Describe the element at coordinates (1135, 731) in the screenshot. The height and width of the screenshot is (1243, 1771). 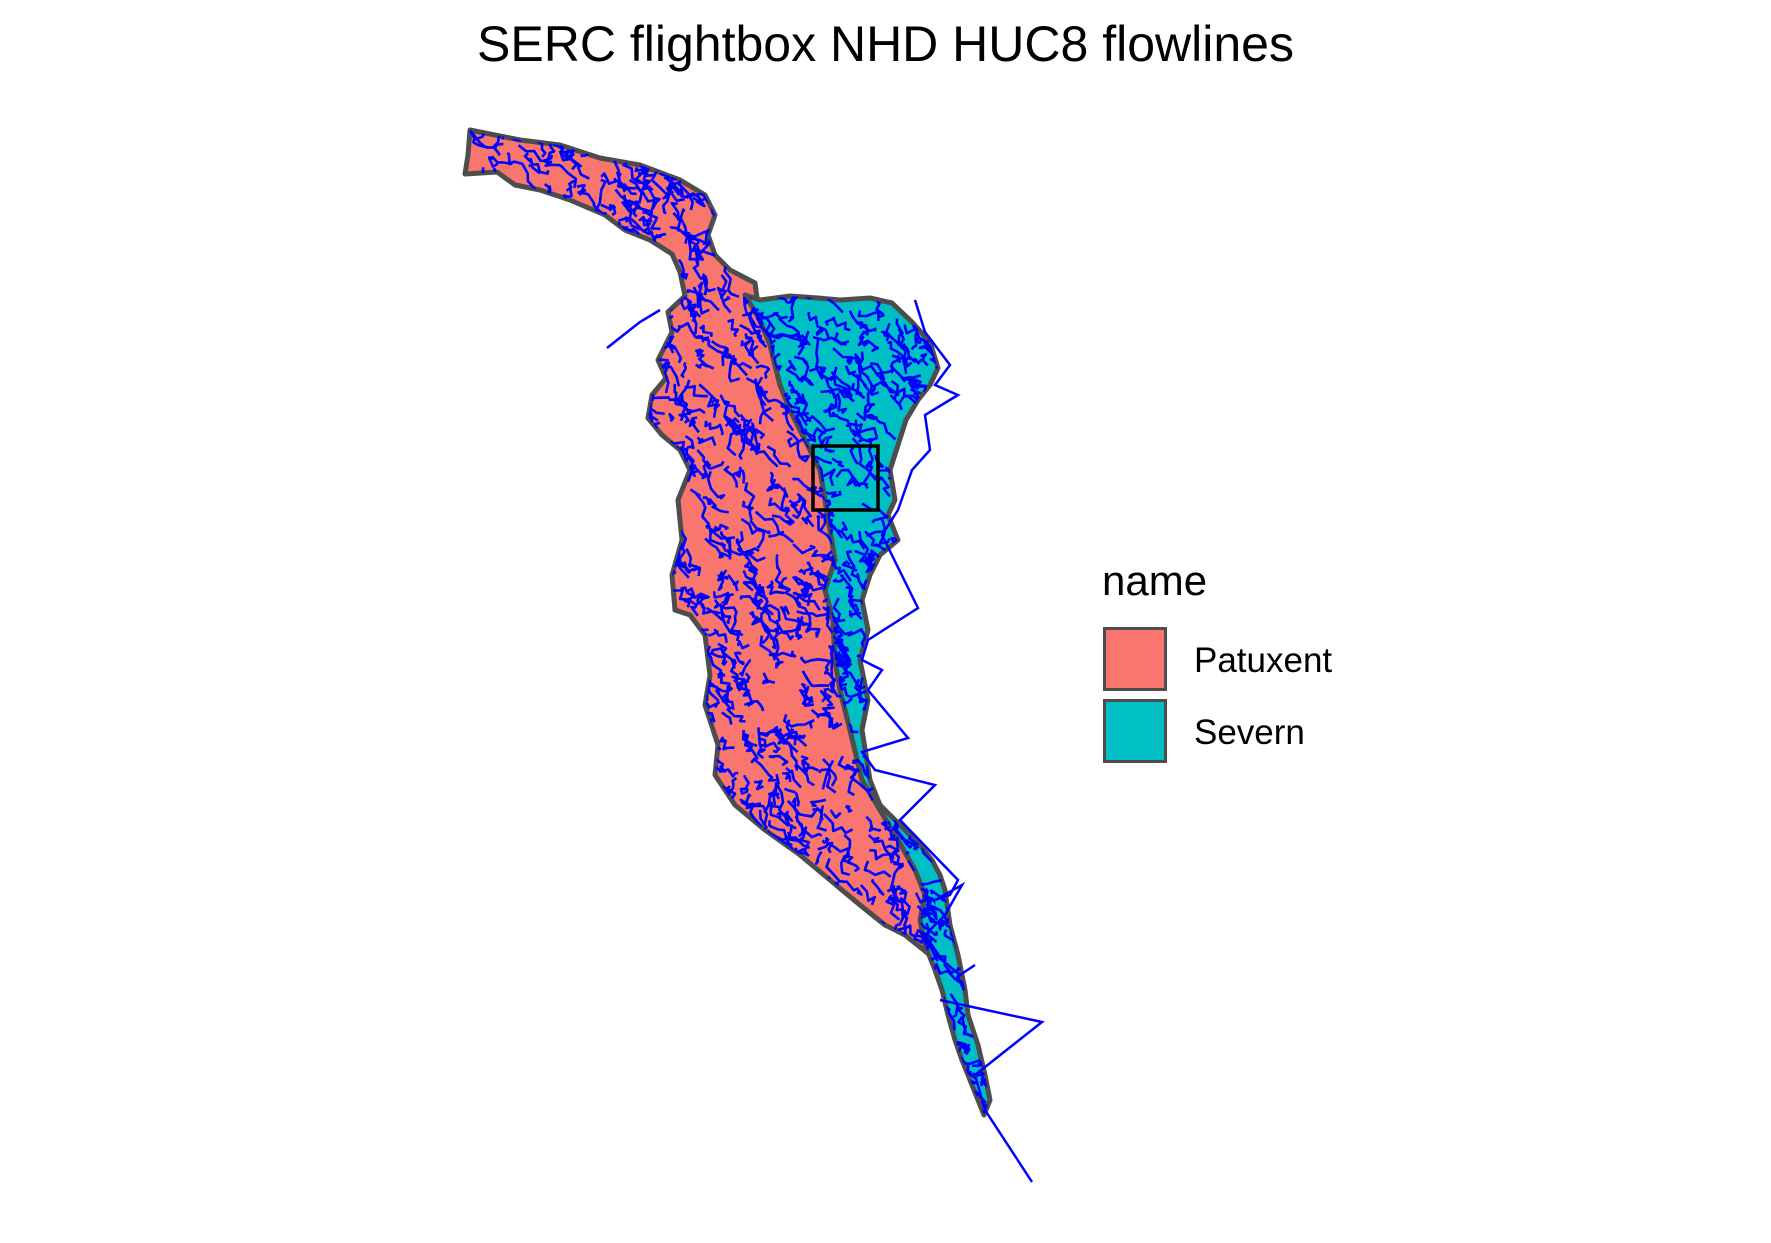
I see `legend-key-severn` at that location.